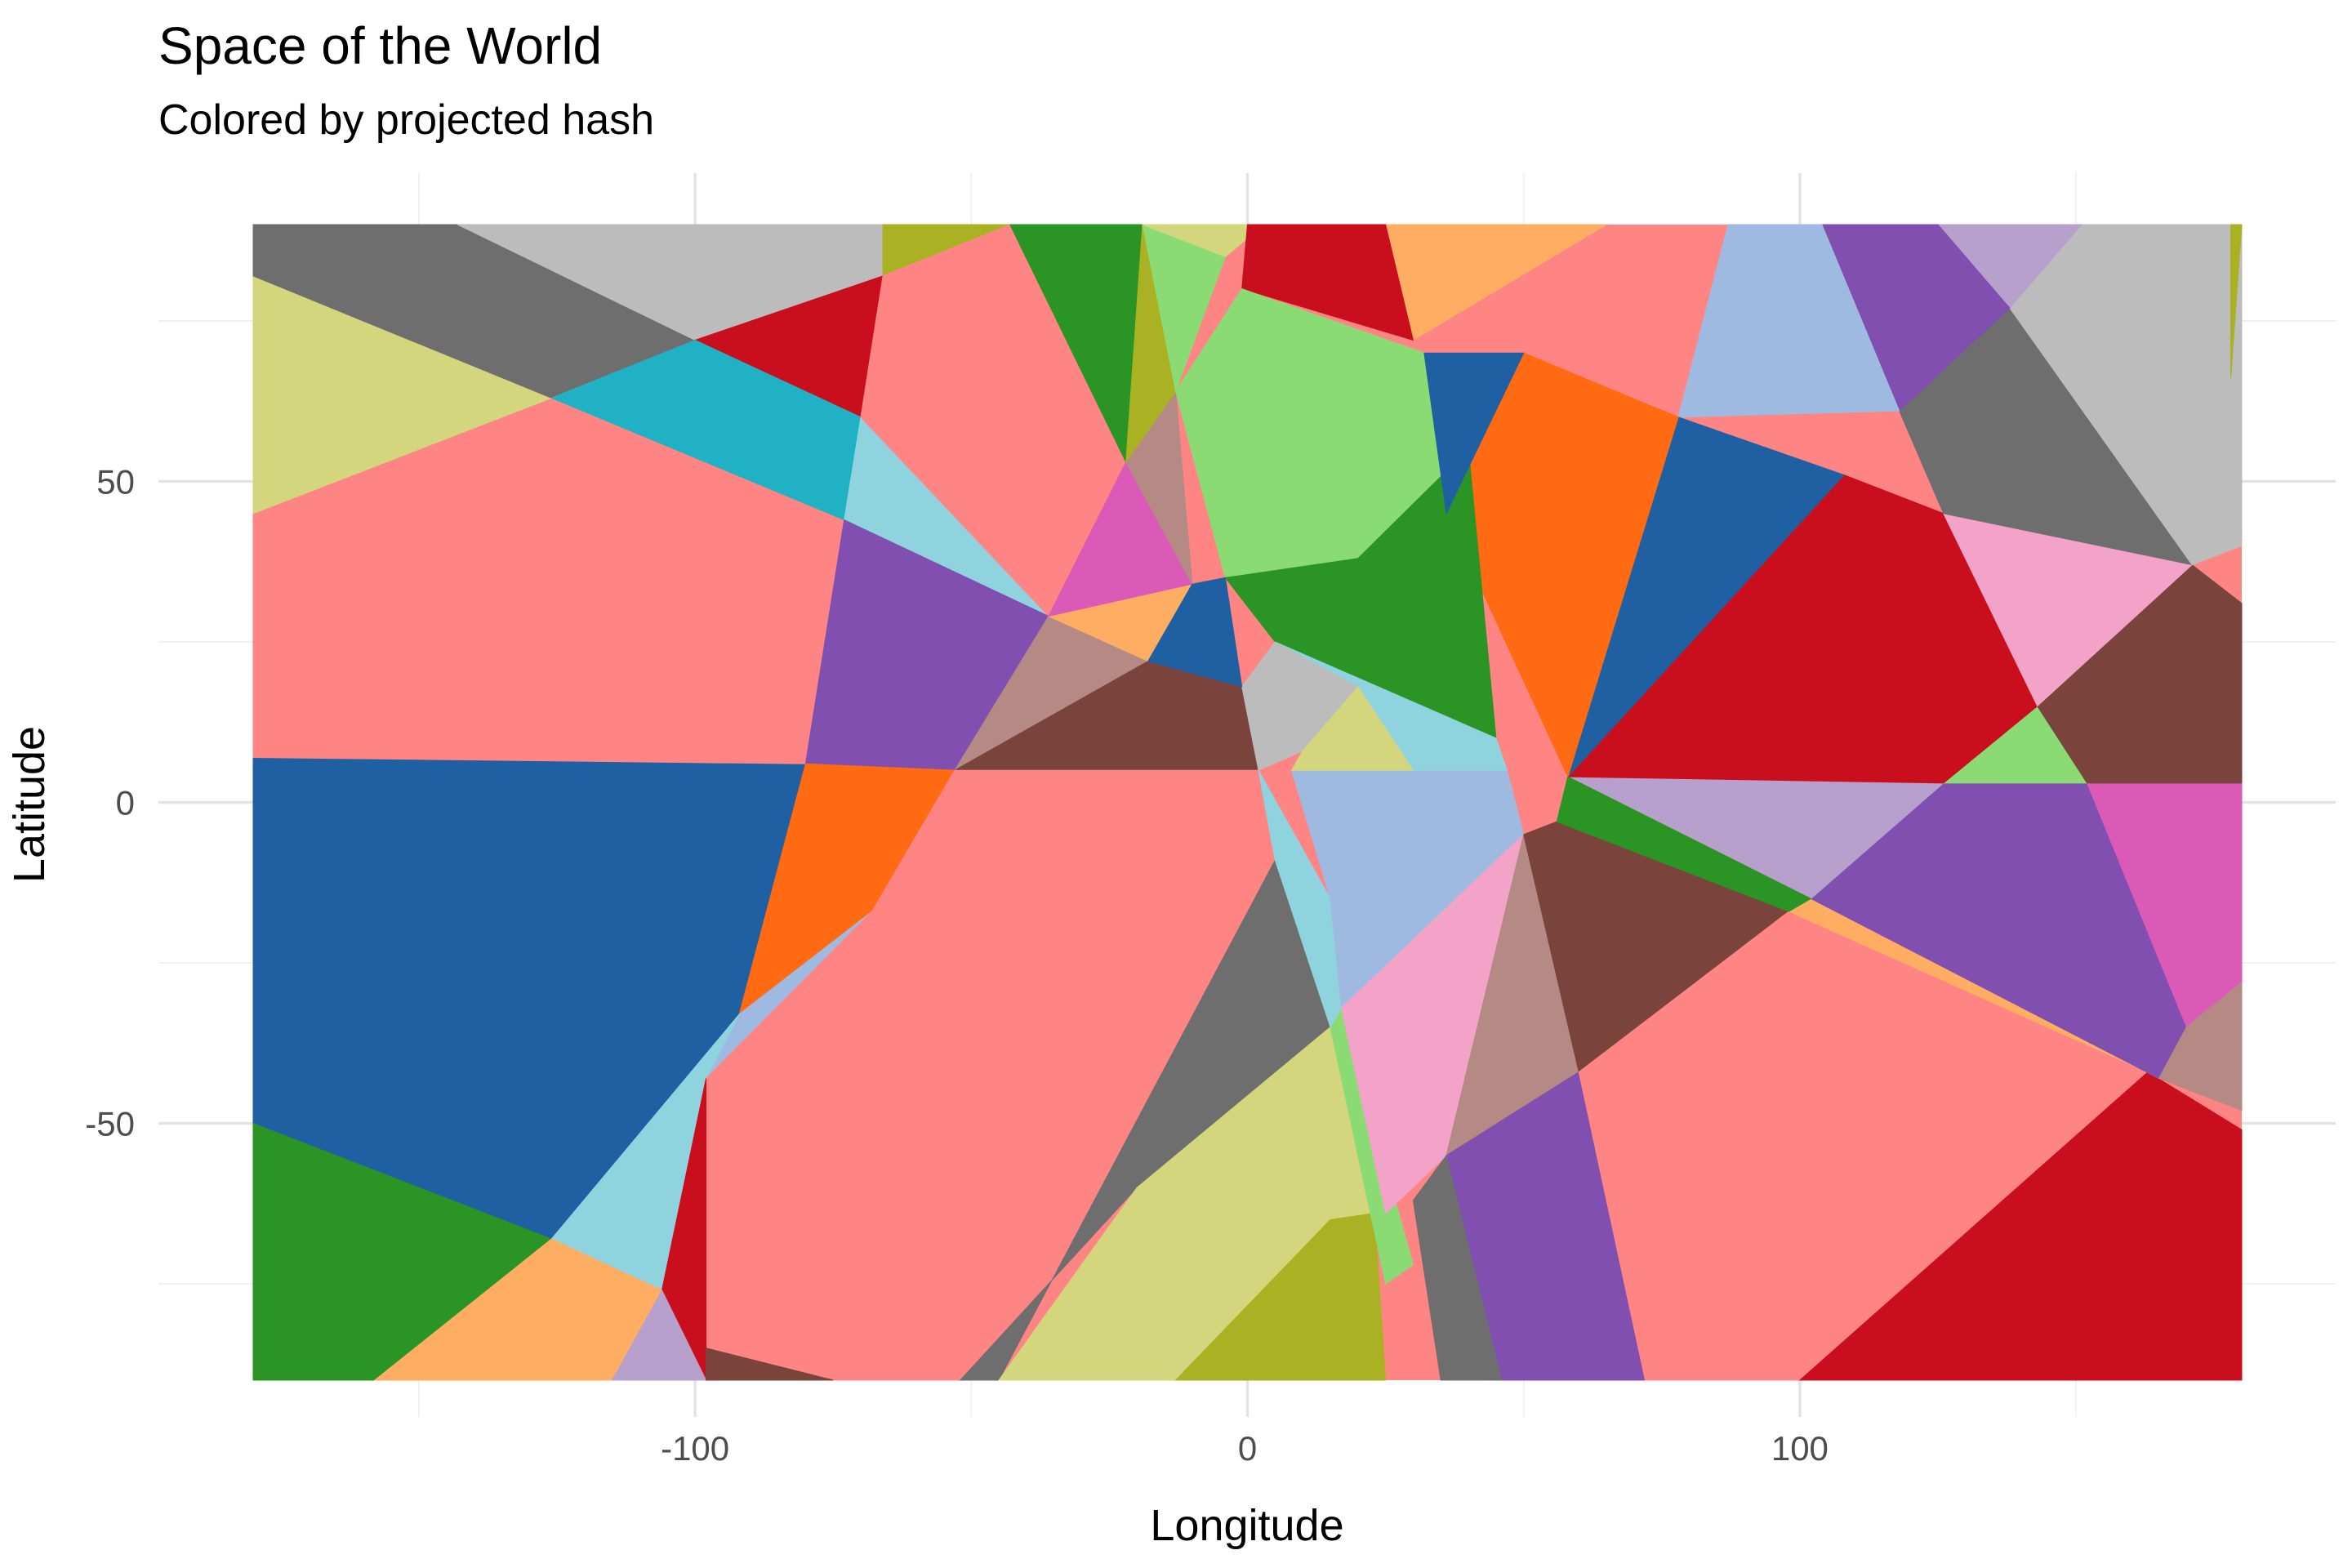  I want to click on y-axis-title: Latitude, so click(29, 804).